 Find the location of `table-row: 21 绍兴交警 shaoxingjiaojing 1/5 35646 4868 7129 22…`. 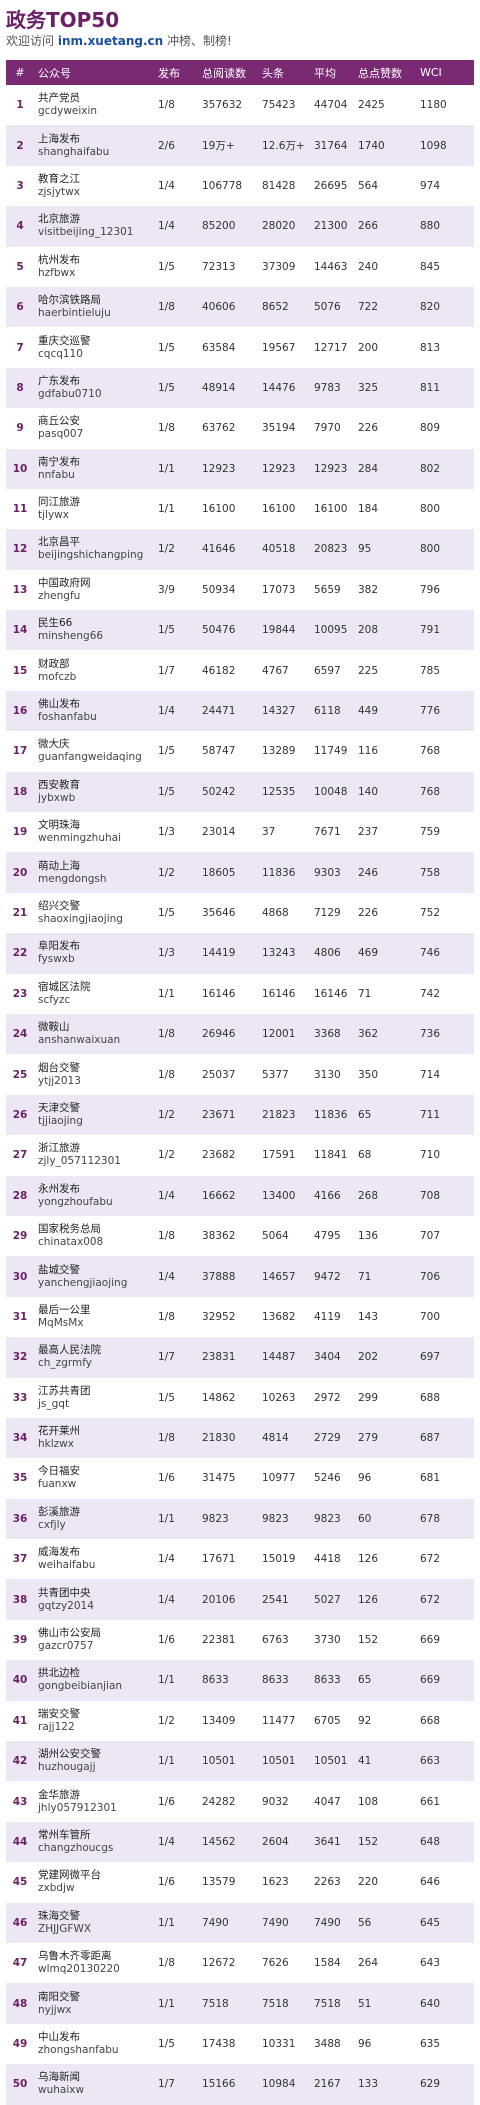

table-row: 21 绍兴交警 shaoxingjiaojing 1/5 35646 4868 7129 22… is located at coordinates (240, 913).